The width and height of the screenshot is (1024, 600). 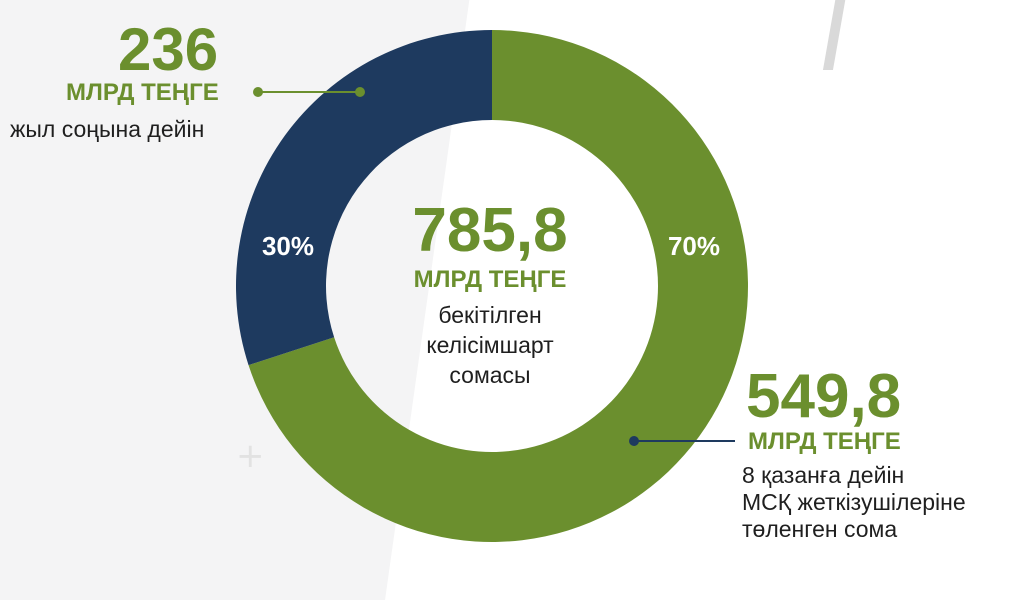 What do you see at coordinates (823, 475) in the screenshot?
I see `right-description-line: 8 қазанға дейін` at bounding box center [823, 475].